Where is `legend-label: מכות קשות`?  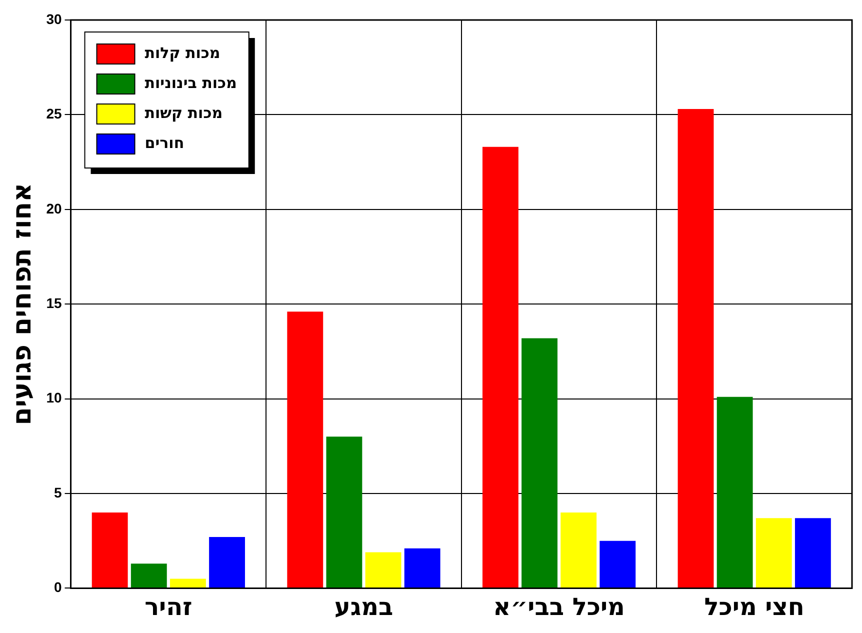
legend-label: מכות קשות is located at coordinates (183, 113).